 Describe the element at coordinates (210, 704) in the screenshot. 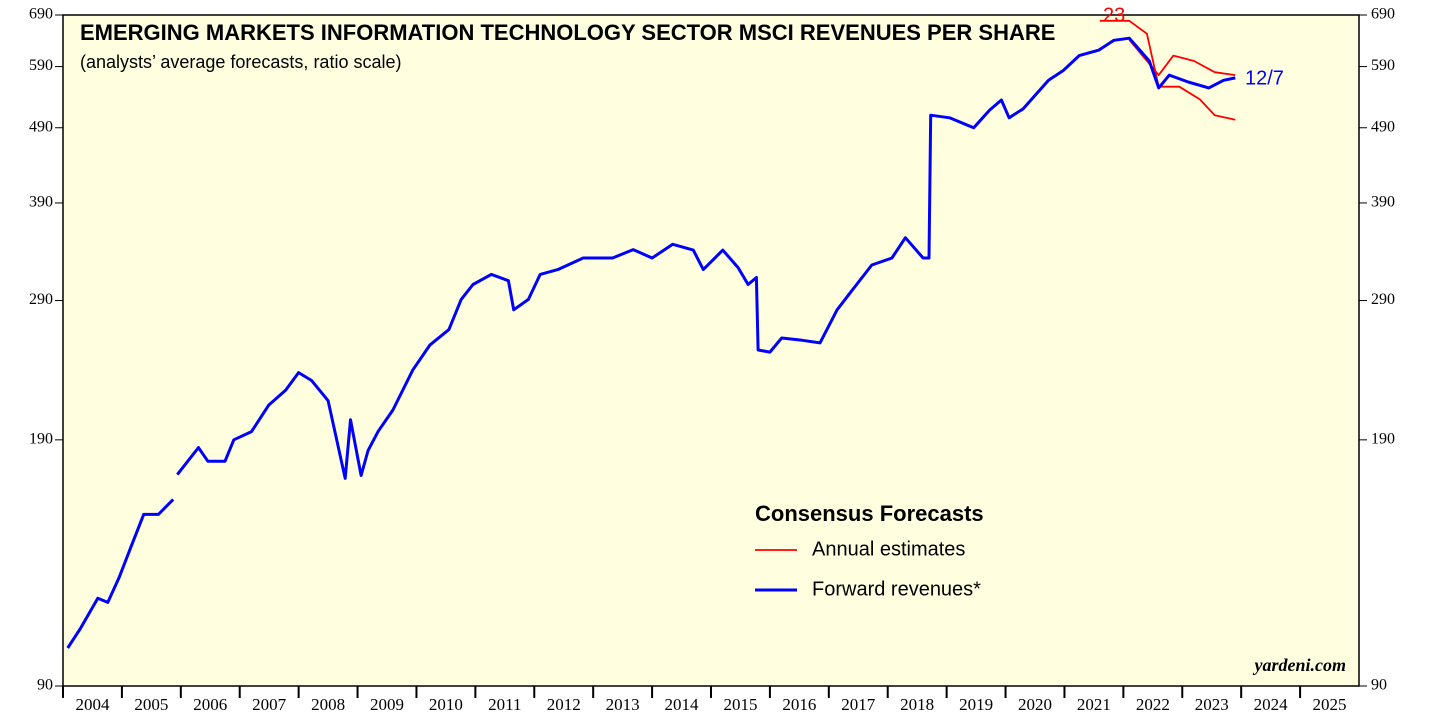

I see `x-tick-label: 2006` at that location.